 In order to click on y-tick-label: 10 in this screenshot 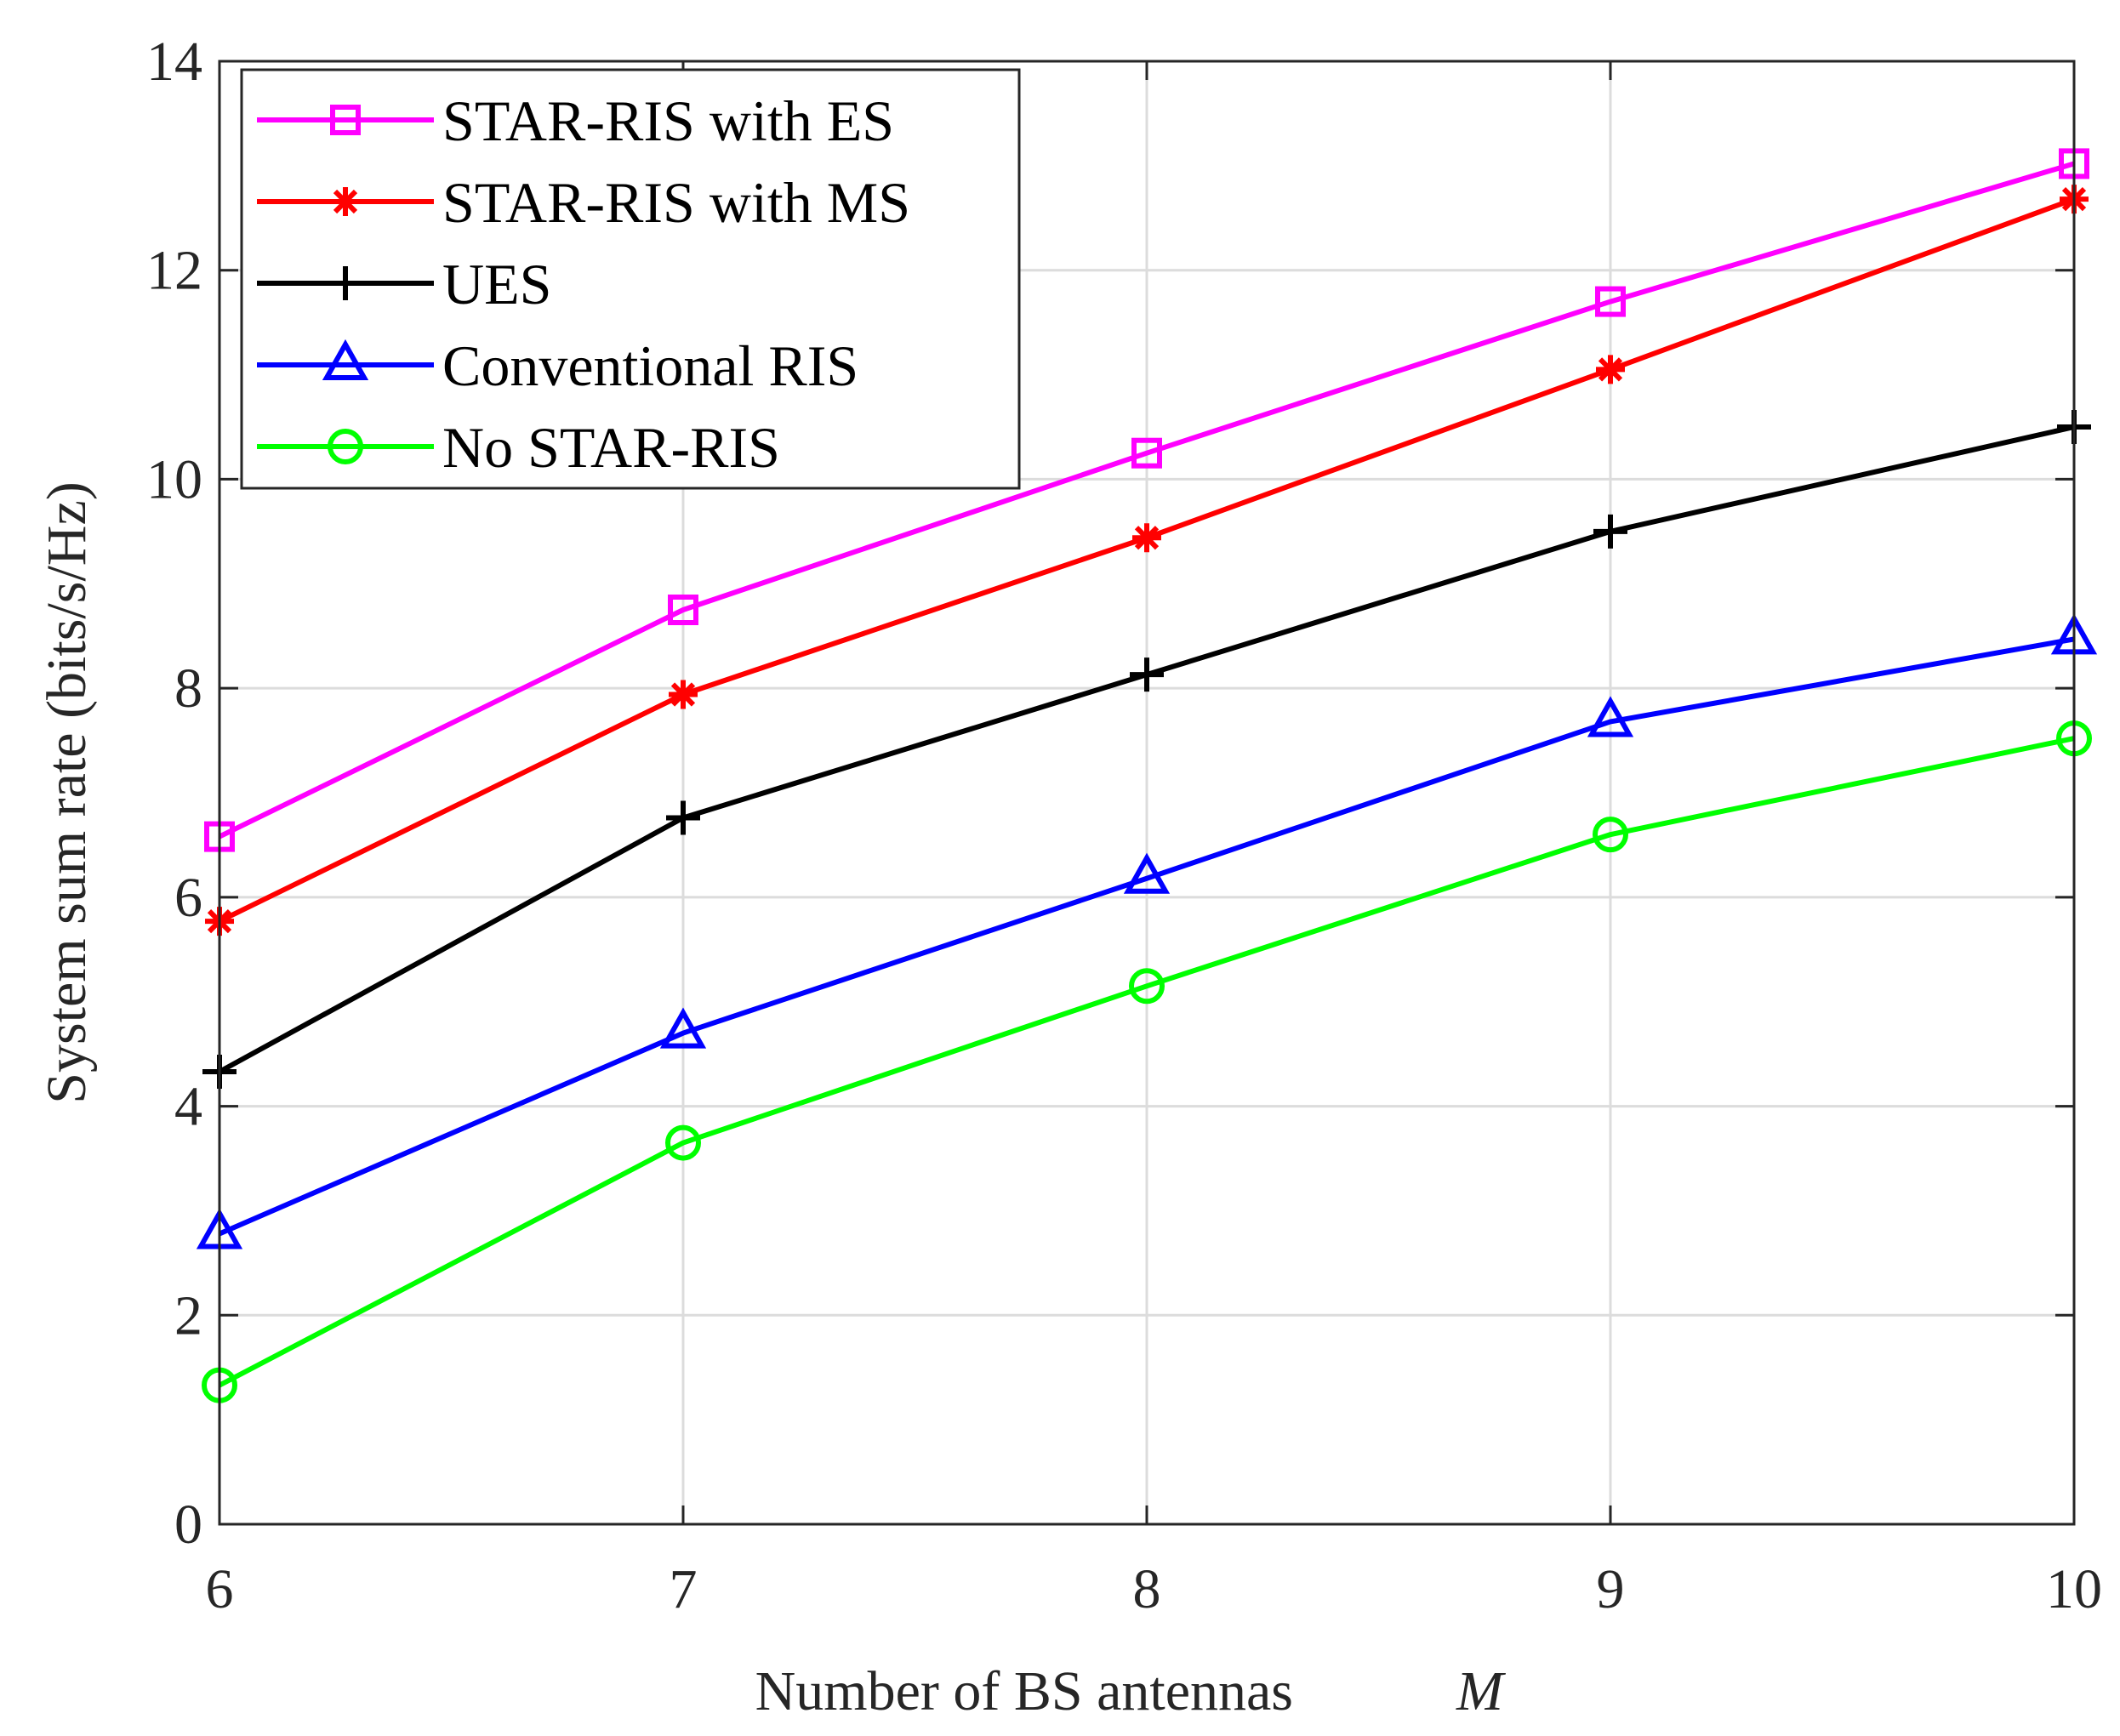, I will do `click(174, 479)`.